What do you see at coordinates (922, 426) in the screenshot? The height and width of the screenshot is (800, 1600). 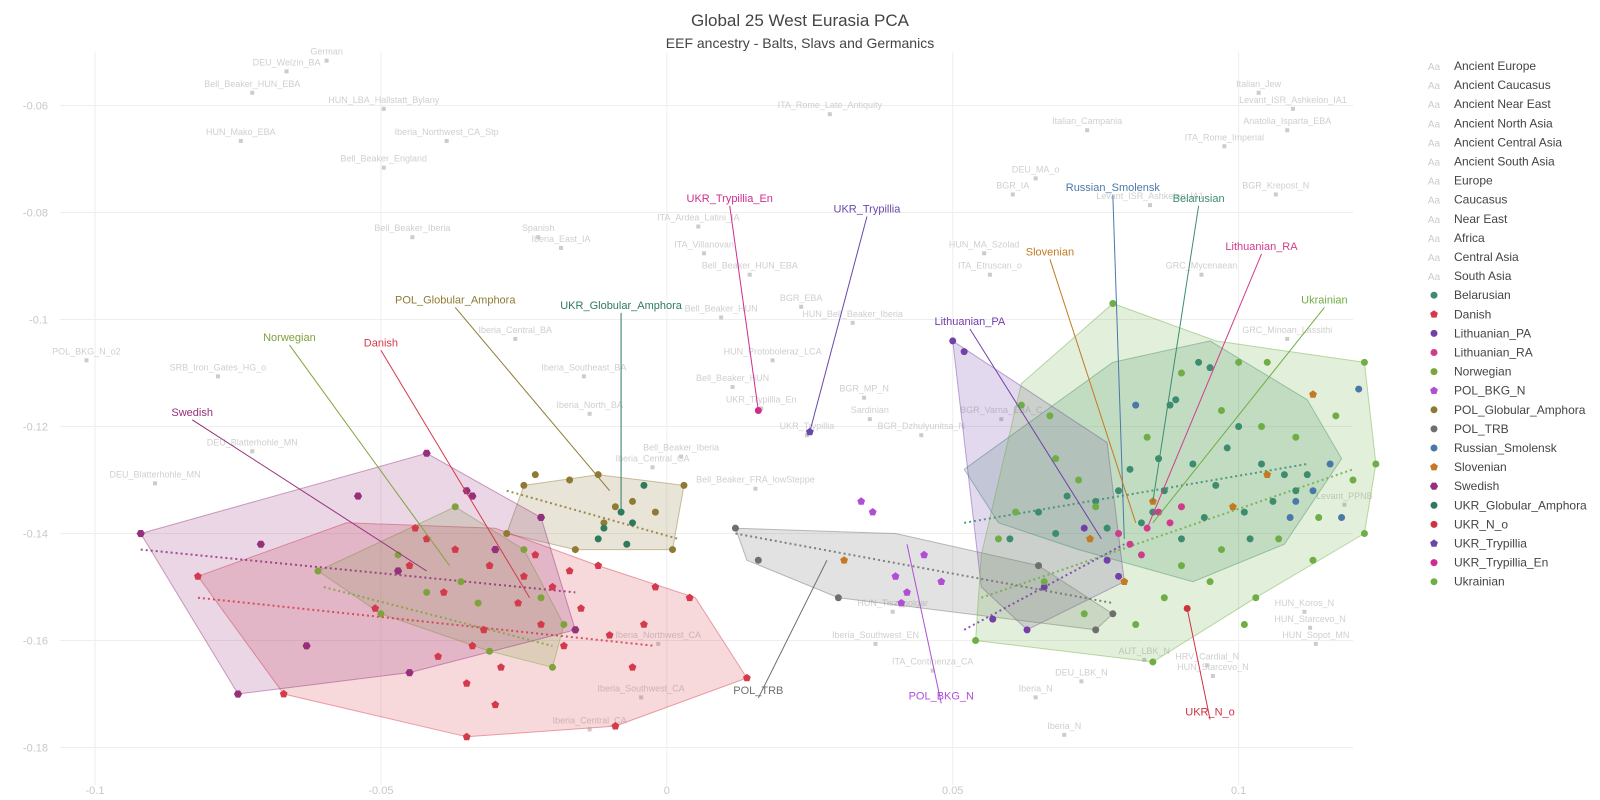 I see `background-label: BGR_Dzhulyunitsa_N` at bounding box center [922, 426].